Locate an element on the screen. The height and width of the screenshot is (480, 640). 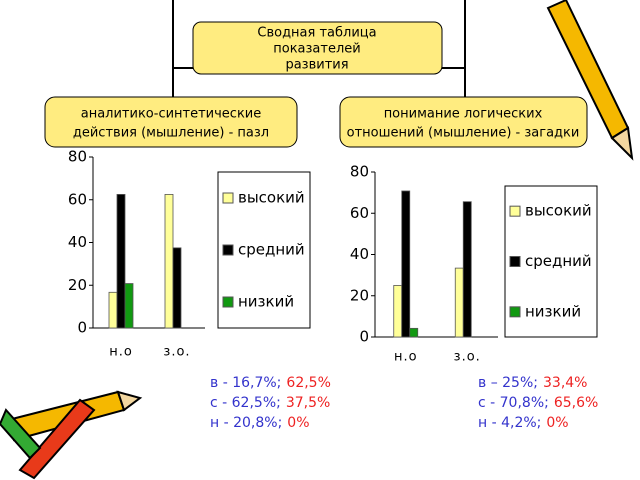
right-box-line: понимание логических is located at coordinates (463, 114).